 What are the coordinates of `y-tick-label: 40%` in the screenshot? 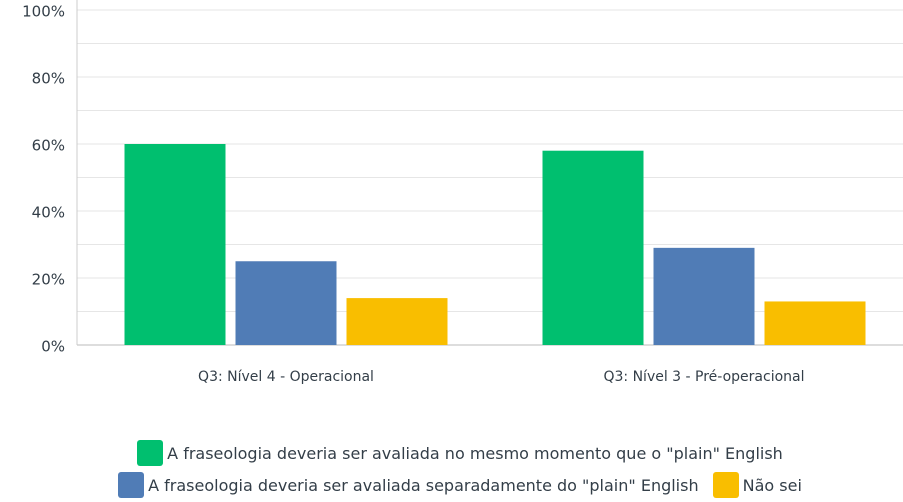 It's located at (48, 213).